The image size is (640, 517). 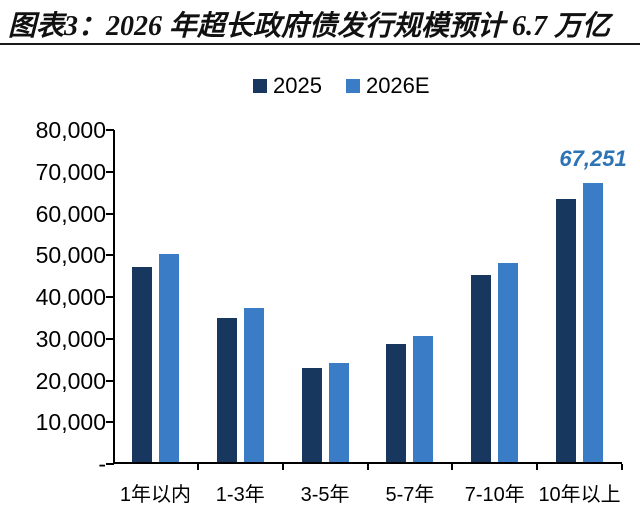 I want to click on legend-item-2025: 2025, so click(x=287, y=86).